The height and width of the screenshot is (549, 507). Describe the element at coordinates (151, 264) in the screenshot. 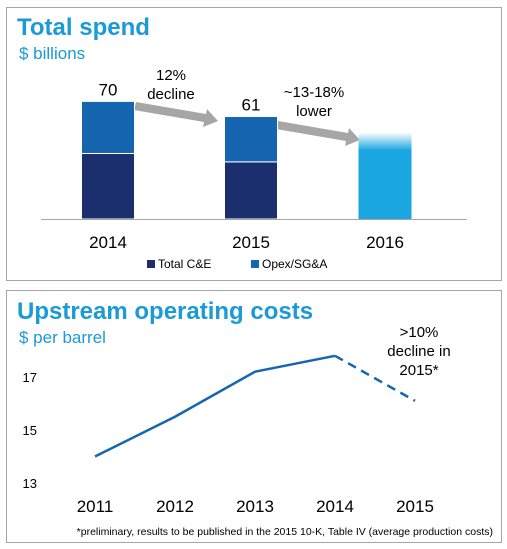

I see `legend-swatch-total-ce` at that location.